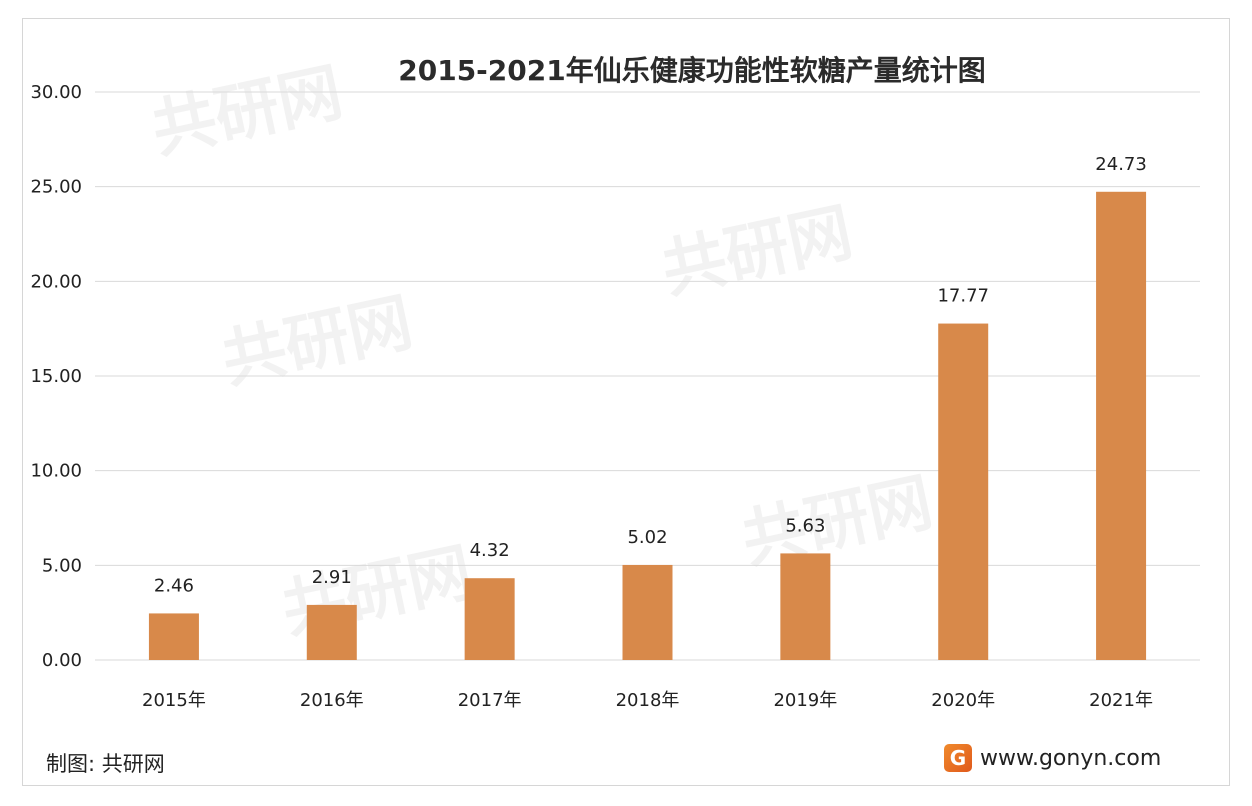 The width and height of the screenshot is (1252, 806). What do you see at coordinates (1121, 164) in the screenshot?
I see `data-label: 24.73` at bounding box center [1121, 164].